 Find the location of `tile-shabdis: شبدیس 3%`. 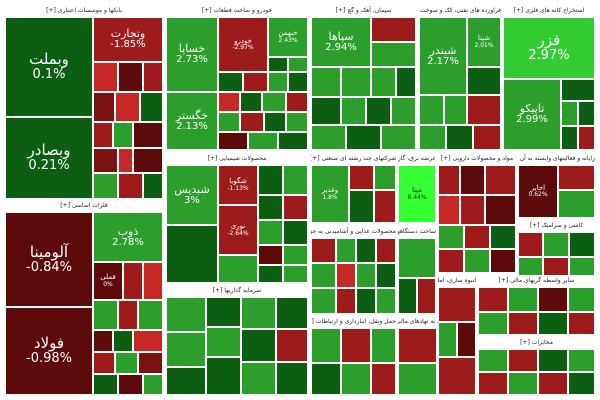

tile-shabdis: شبدیس 3% is located at coordinates (192, 195).